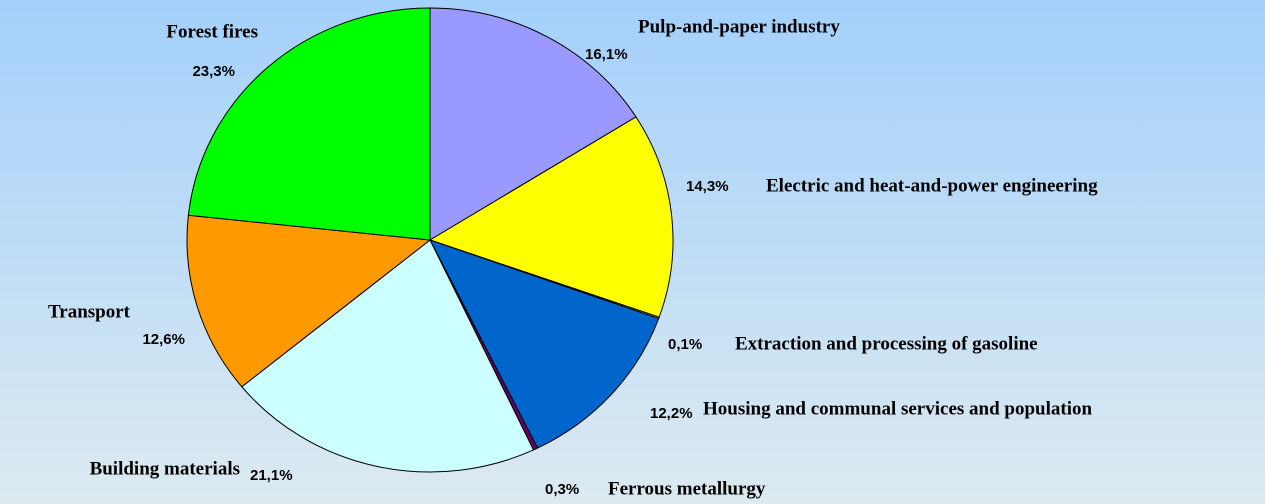 The image size is (1265, 504). I want to click on value-label: 0,1%, so click(685, 344).